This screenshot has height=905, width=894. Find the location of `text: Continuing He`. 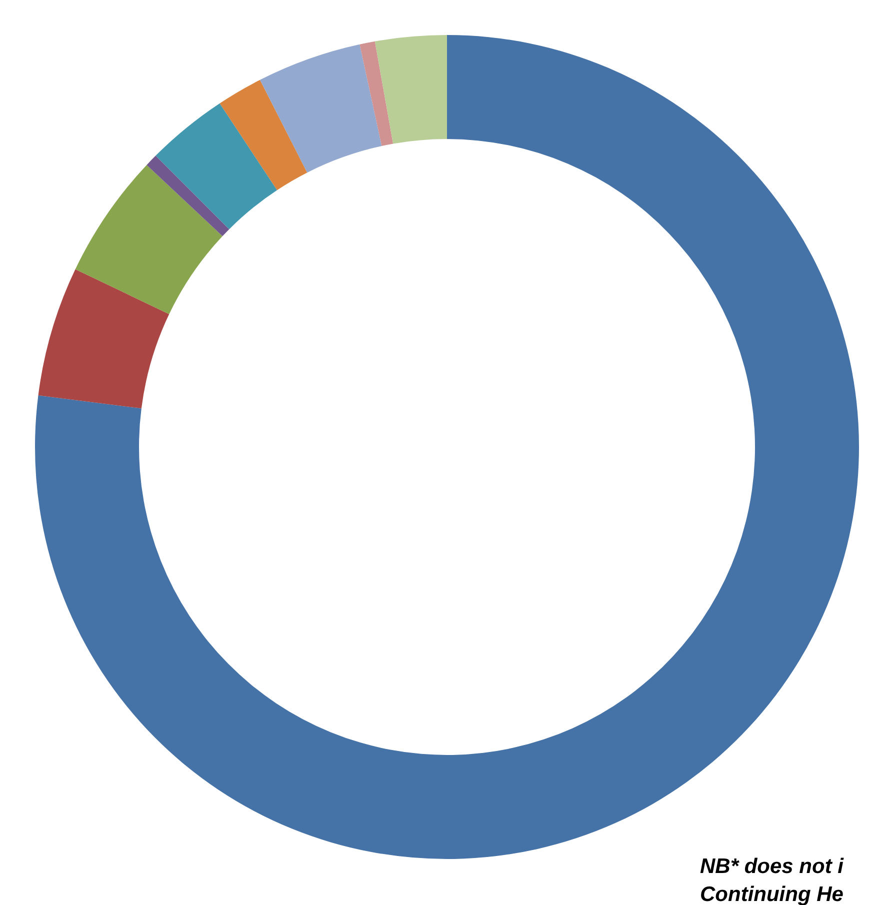

text: Continuing He is located at coordinates (772, 894).